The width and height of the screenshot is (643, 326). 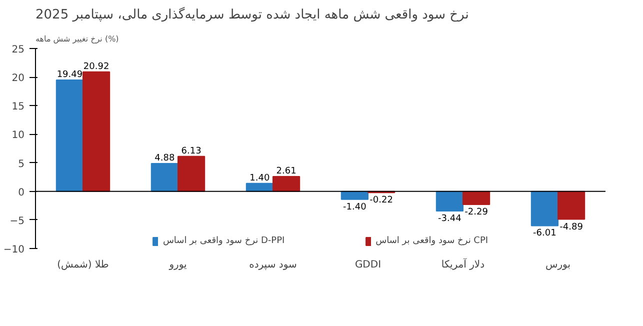 I want to click on y-tick-label: 15, so click(x=18, y=107).